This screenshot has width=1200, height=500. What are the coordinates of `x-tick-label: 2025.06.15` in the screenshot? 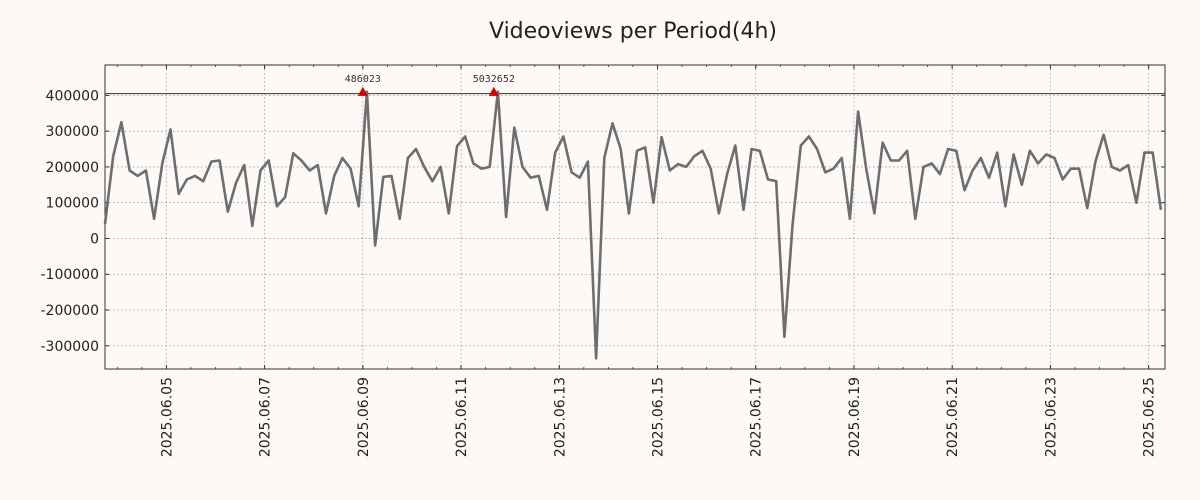 It's located at (659, 417).